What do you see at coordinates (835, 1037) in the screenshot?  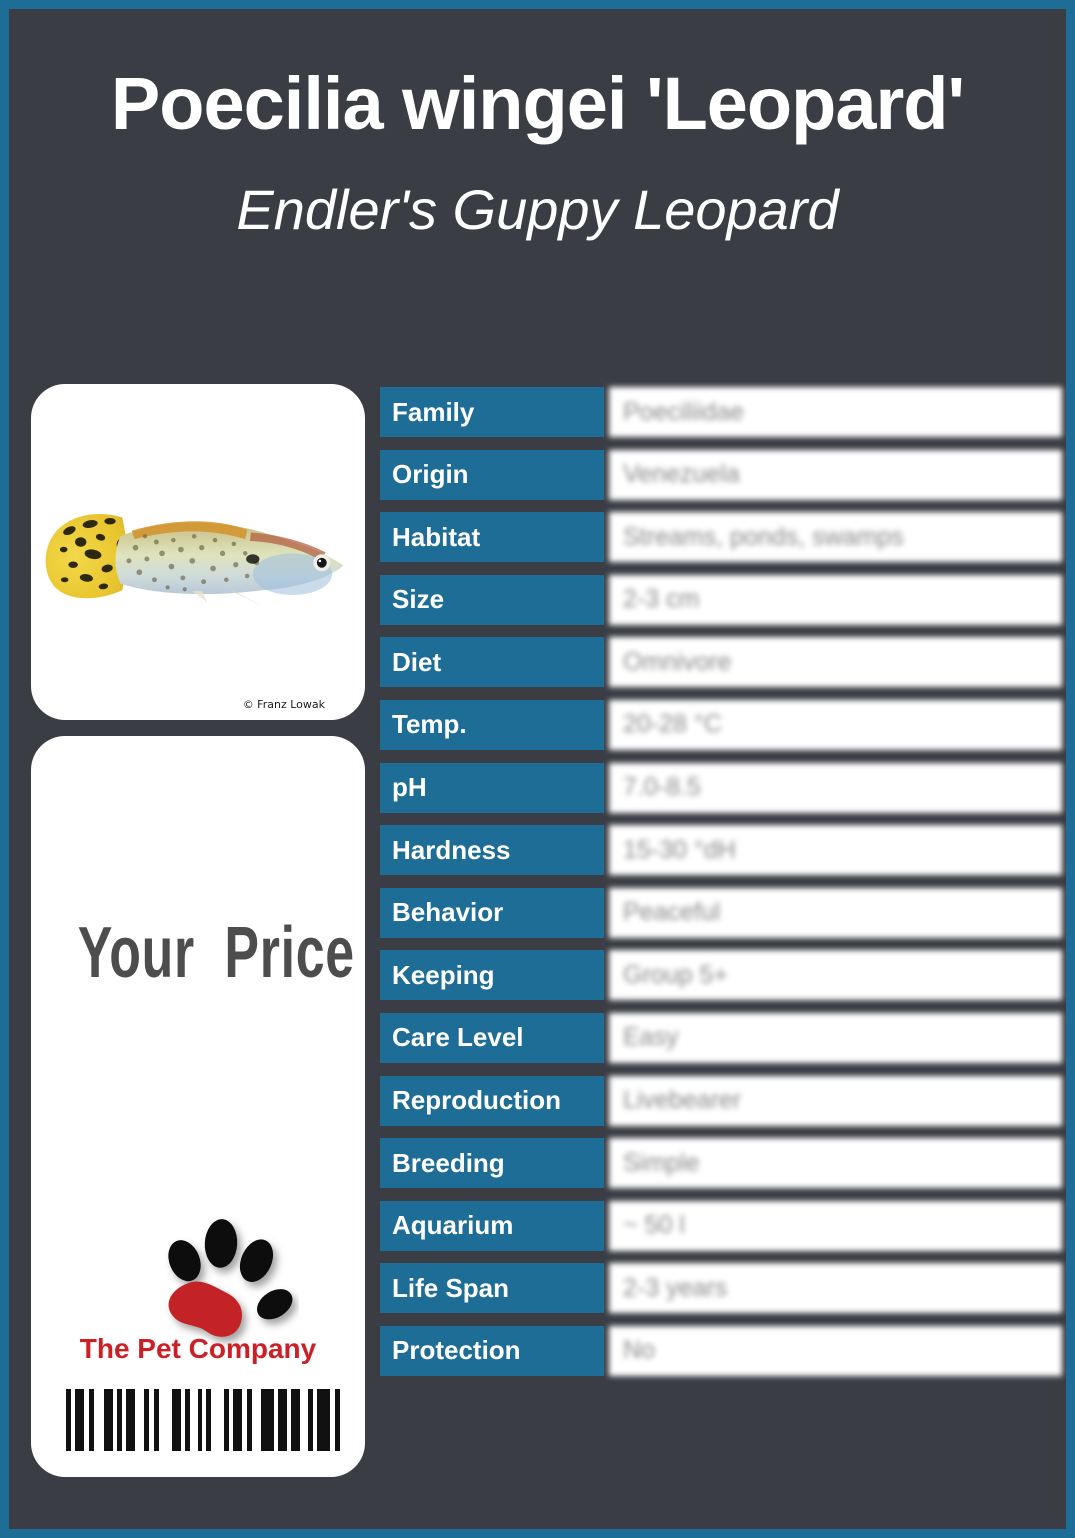 I see `row-value-care-level: Easy` at bounding box center [835, 1037].